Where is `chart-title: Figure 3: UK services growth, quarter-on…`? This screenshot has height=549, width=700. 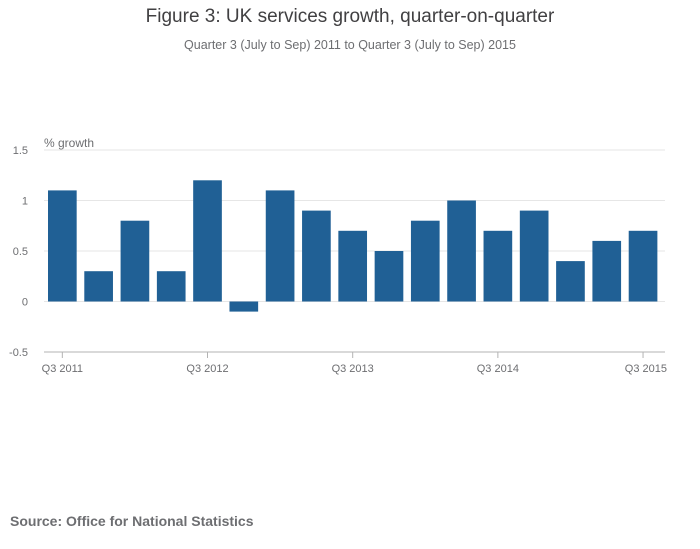
chart-title: Figure 3: UK services growth, quarter-on… is located at coordinates (350, 16).